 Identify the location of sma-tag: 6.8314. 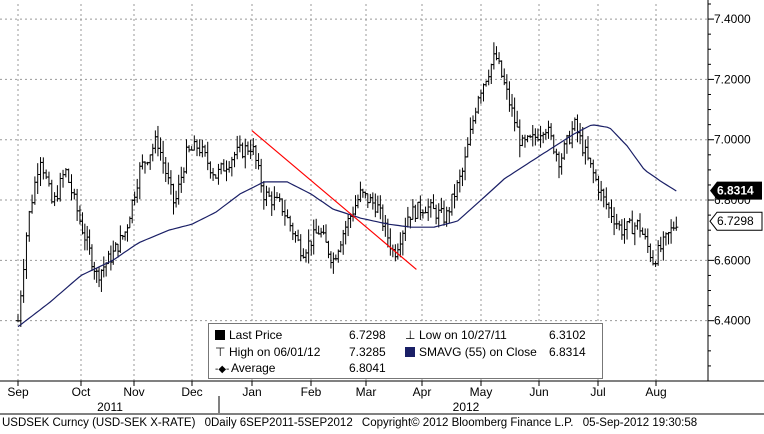
(736, 190).